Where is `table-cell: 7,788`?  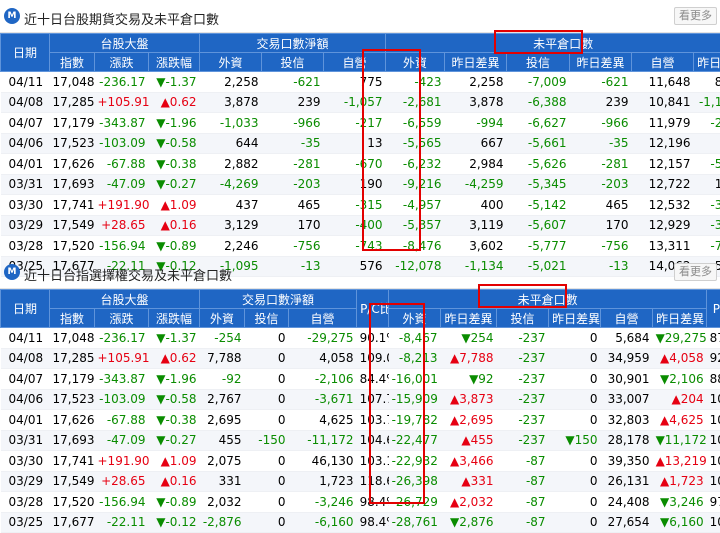 table-cell: 7,788 is located at coordinates (222, 358).